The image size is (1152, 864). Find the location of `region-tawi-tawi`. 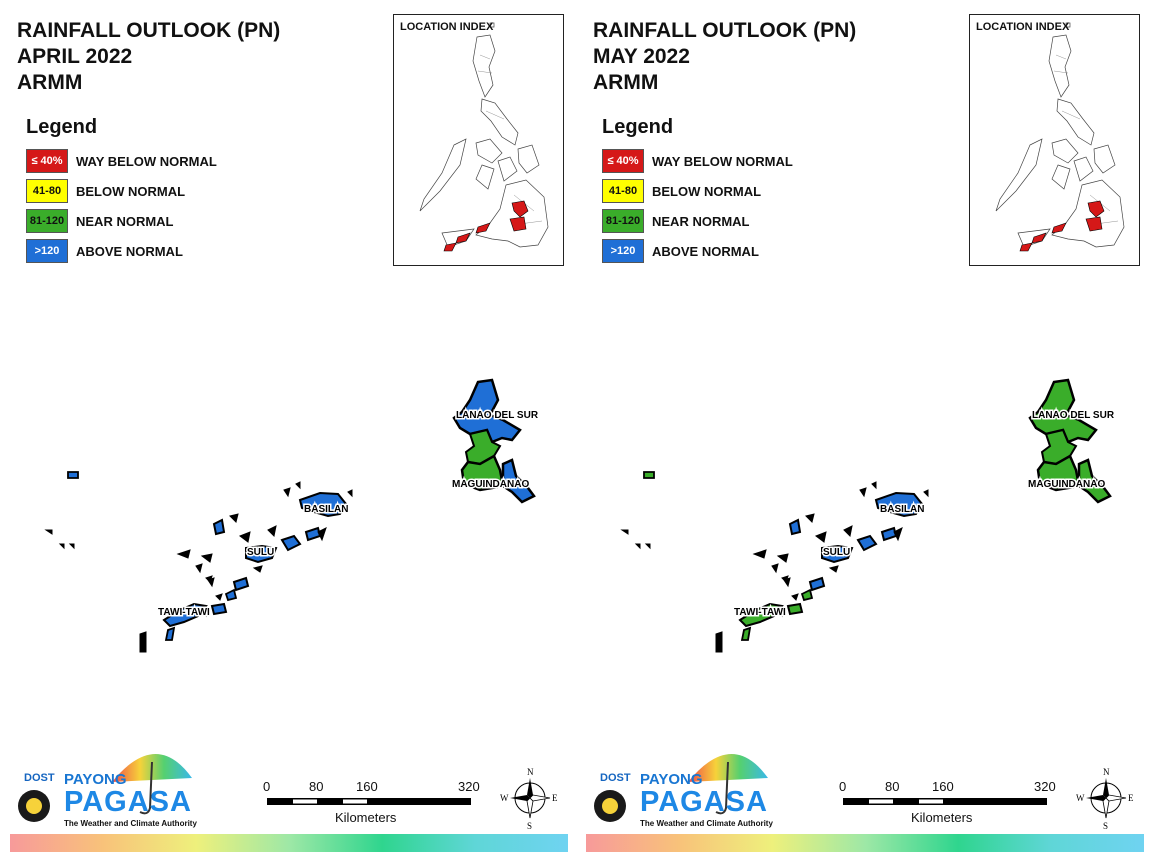

region-tawi-tawi is located at coordinates (771, 615).